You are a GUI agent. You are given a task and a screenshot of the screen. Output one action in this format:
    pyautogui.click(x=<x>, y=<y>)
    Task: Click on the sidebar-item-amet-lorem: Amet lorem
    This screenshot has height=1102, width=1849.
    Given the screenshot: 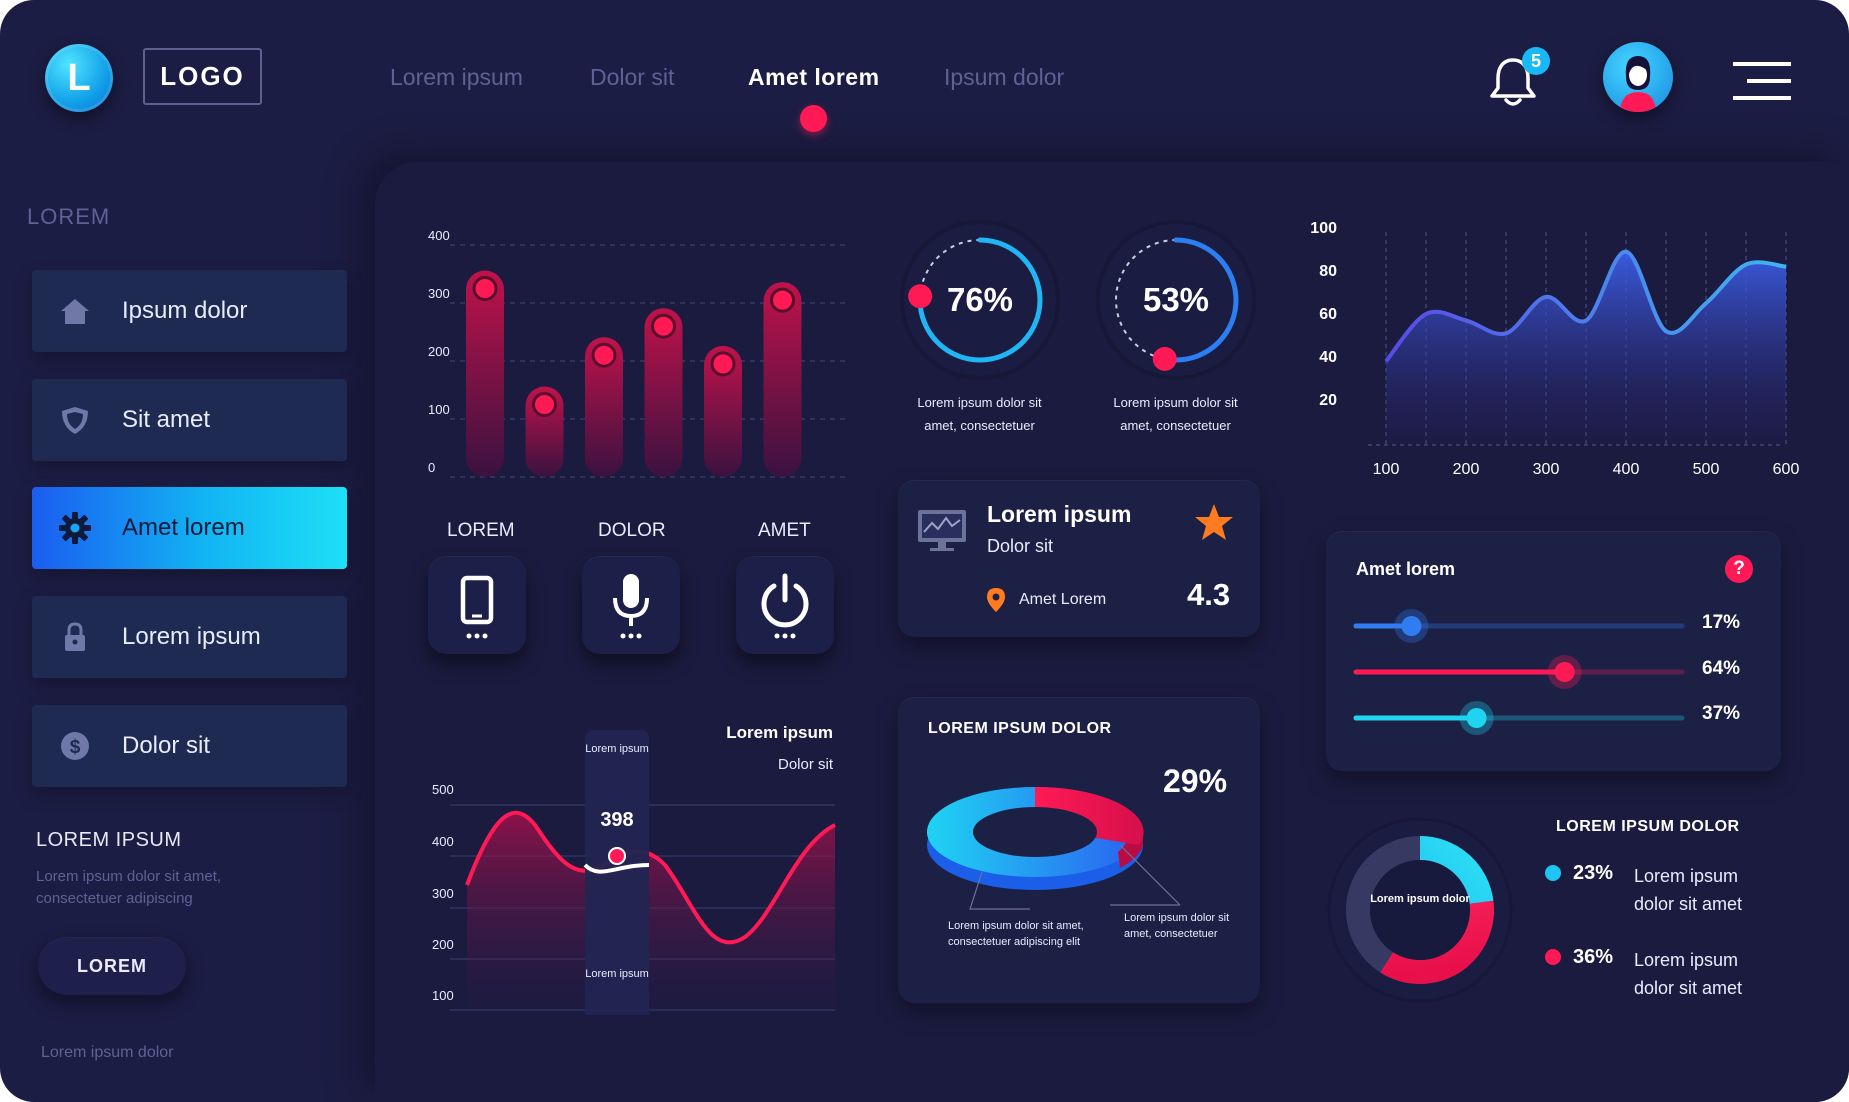 What is the action you would take?
    pyautogui.click(x=189, y=528)
    